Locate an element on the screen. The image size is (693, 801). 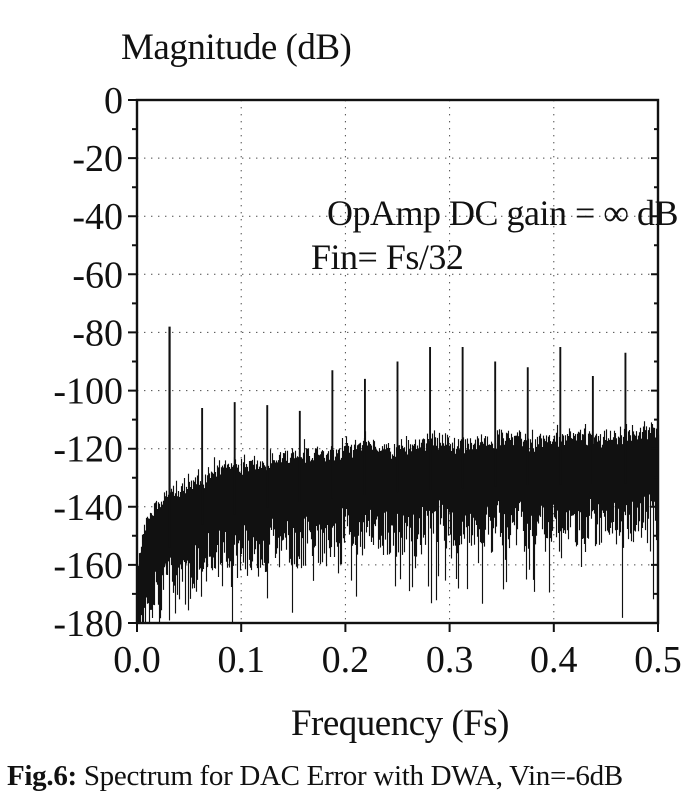
y-tick-label: -120 is located at coordinates (88, 450).